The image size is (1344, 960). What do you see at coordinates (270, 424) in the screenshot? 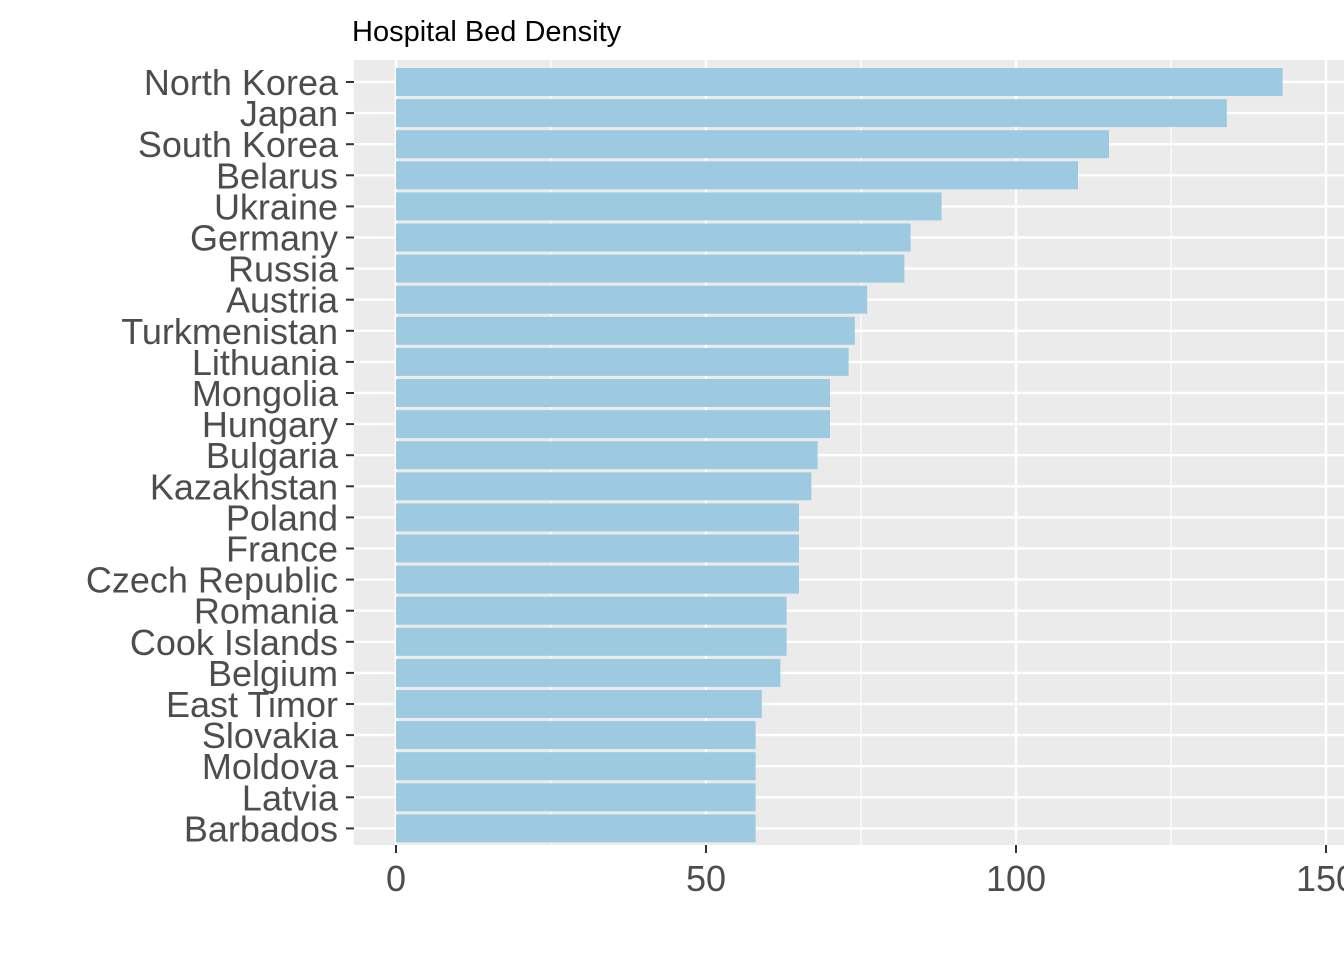
I see `y-tick-label: Hungary` at bounding box center [270, 424].